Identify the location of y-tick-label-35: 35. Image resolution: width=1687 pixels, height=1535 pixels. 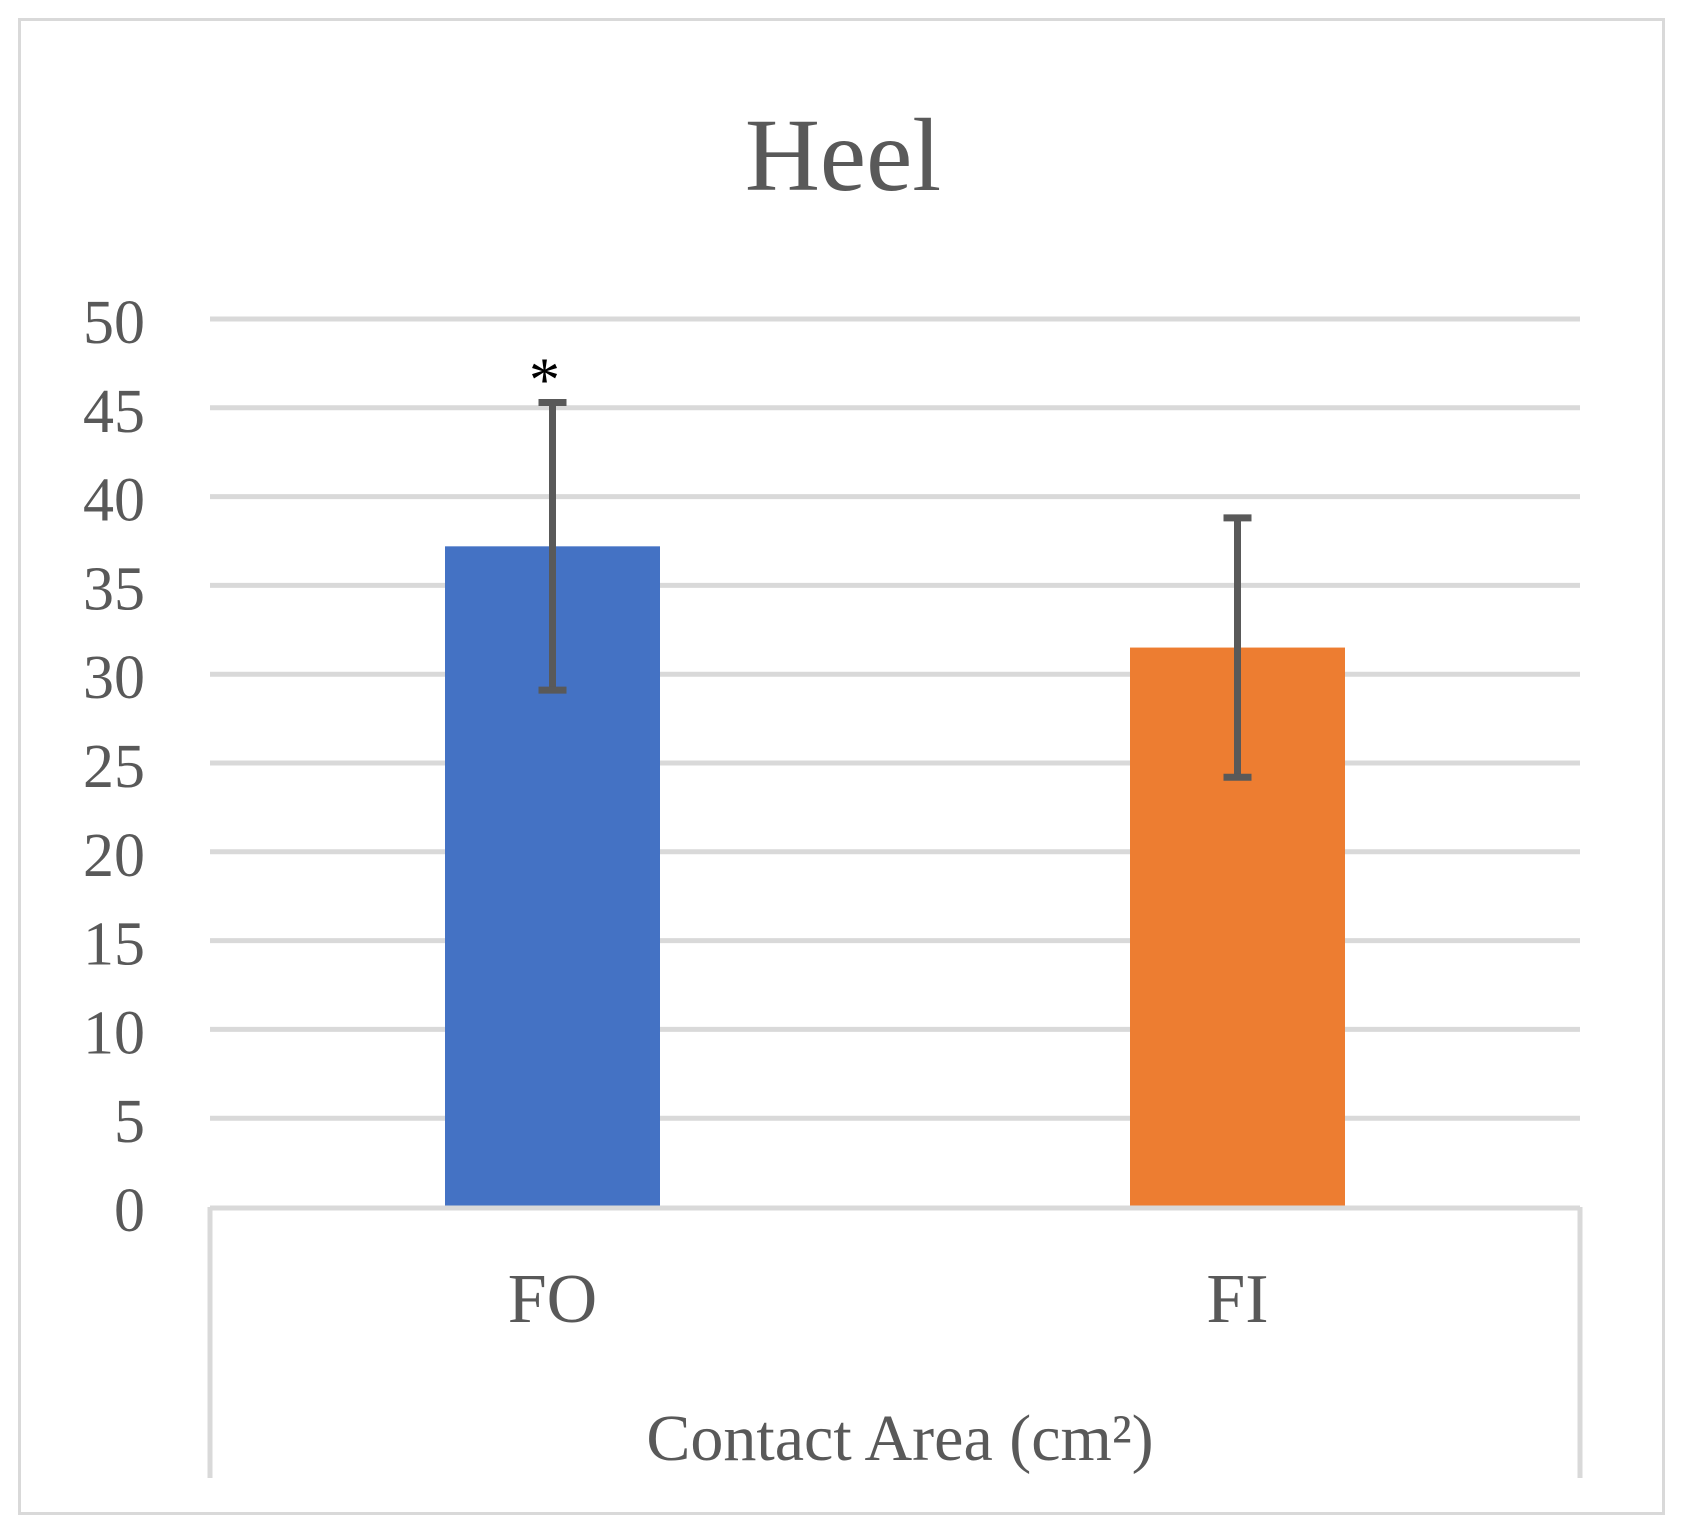
(114, 589).